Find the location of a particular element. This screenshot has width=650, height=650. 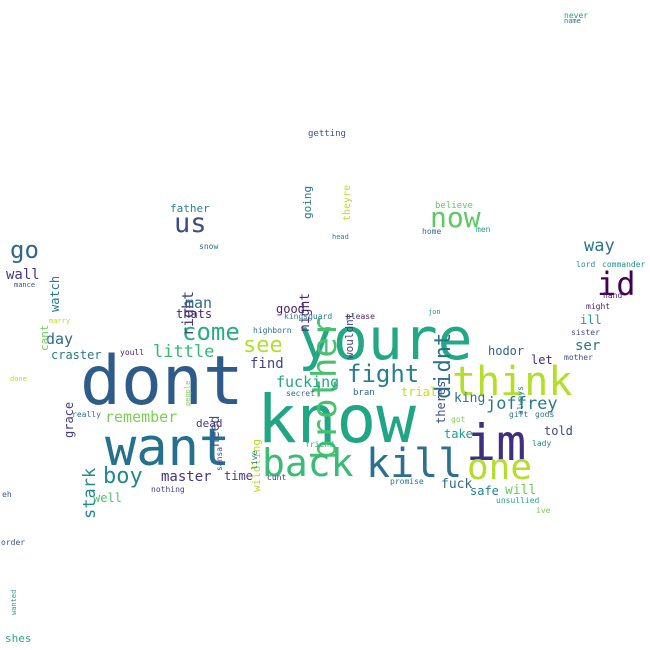

cloud-word-10: id is located at coordinates (616, 284).